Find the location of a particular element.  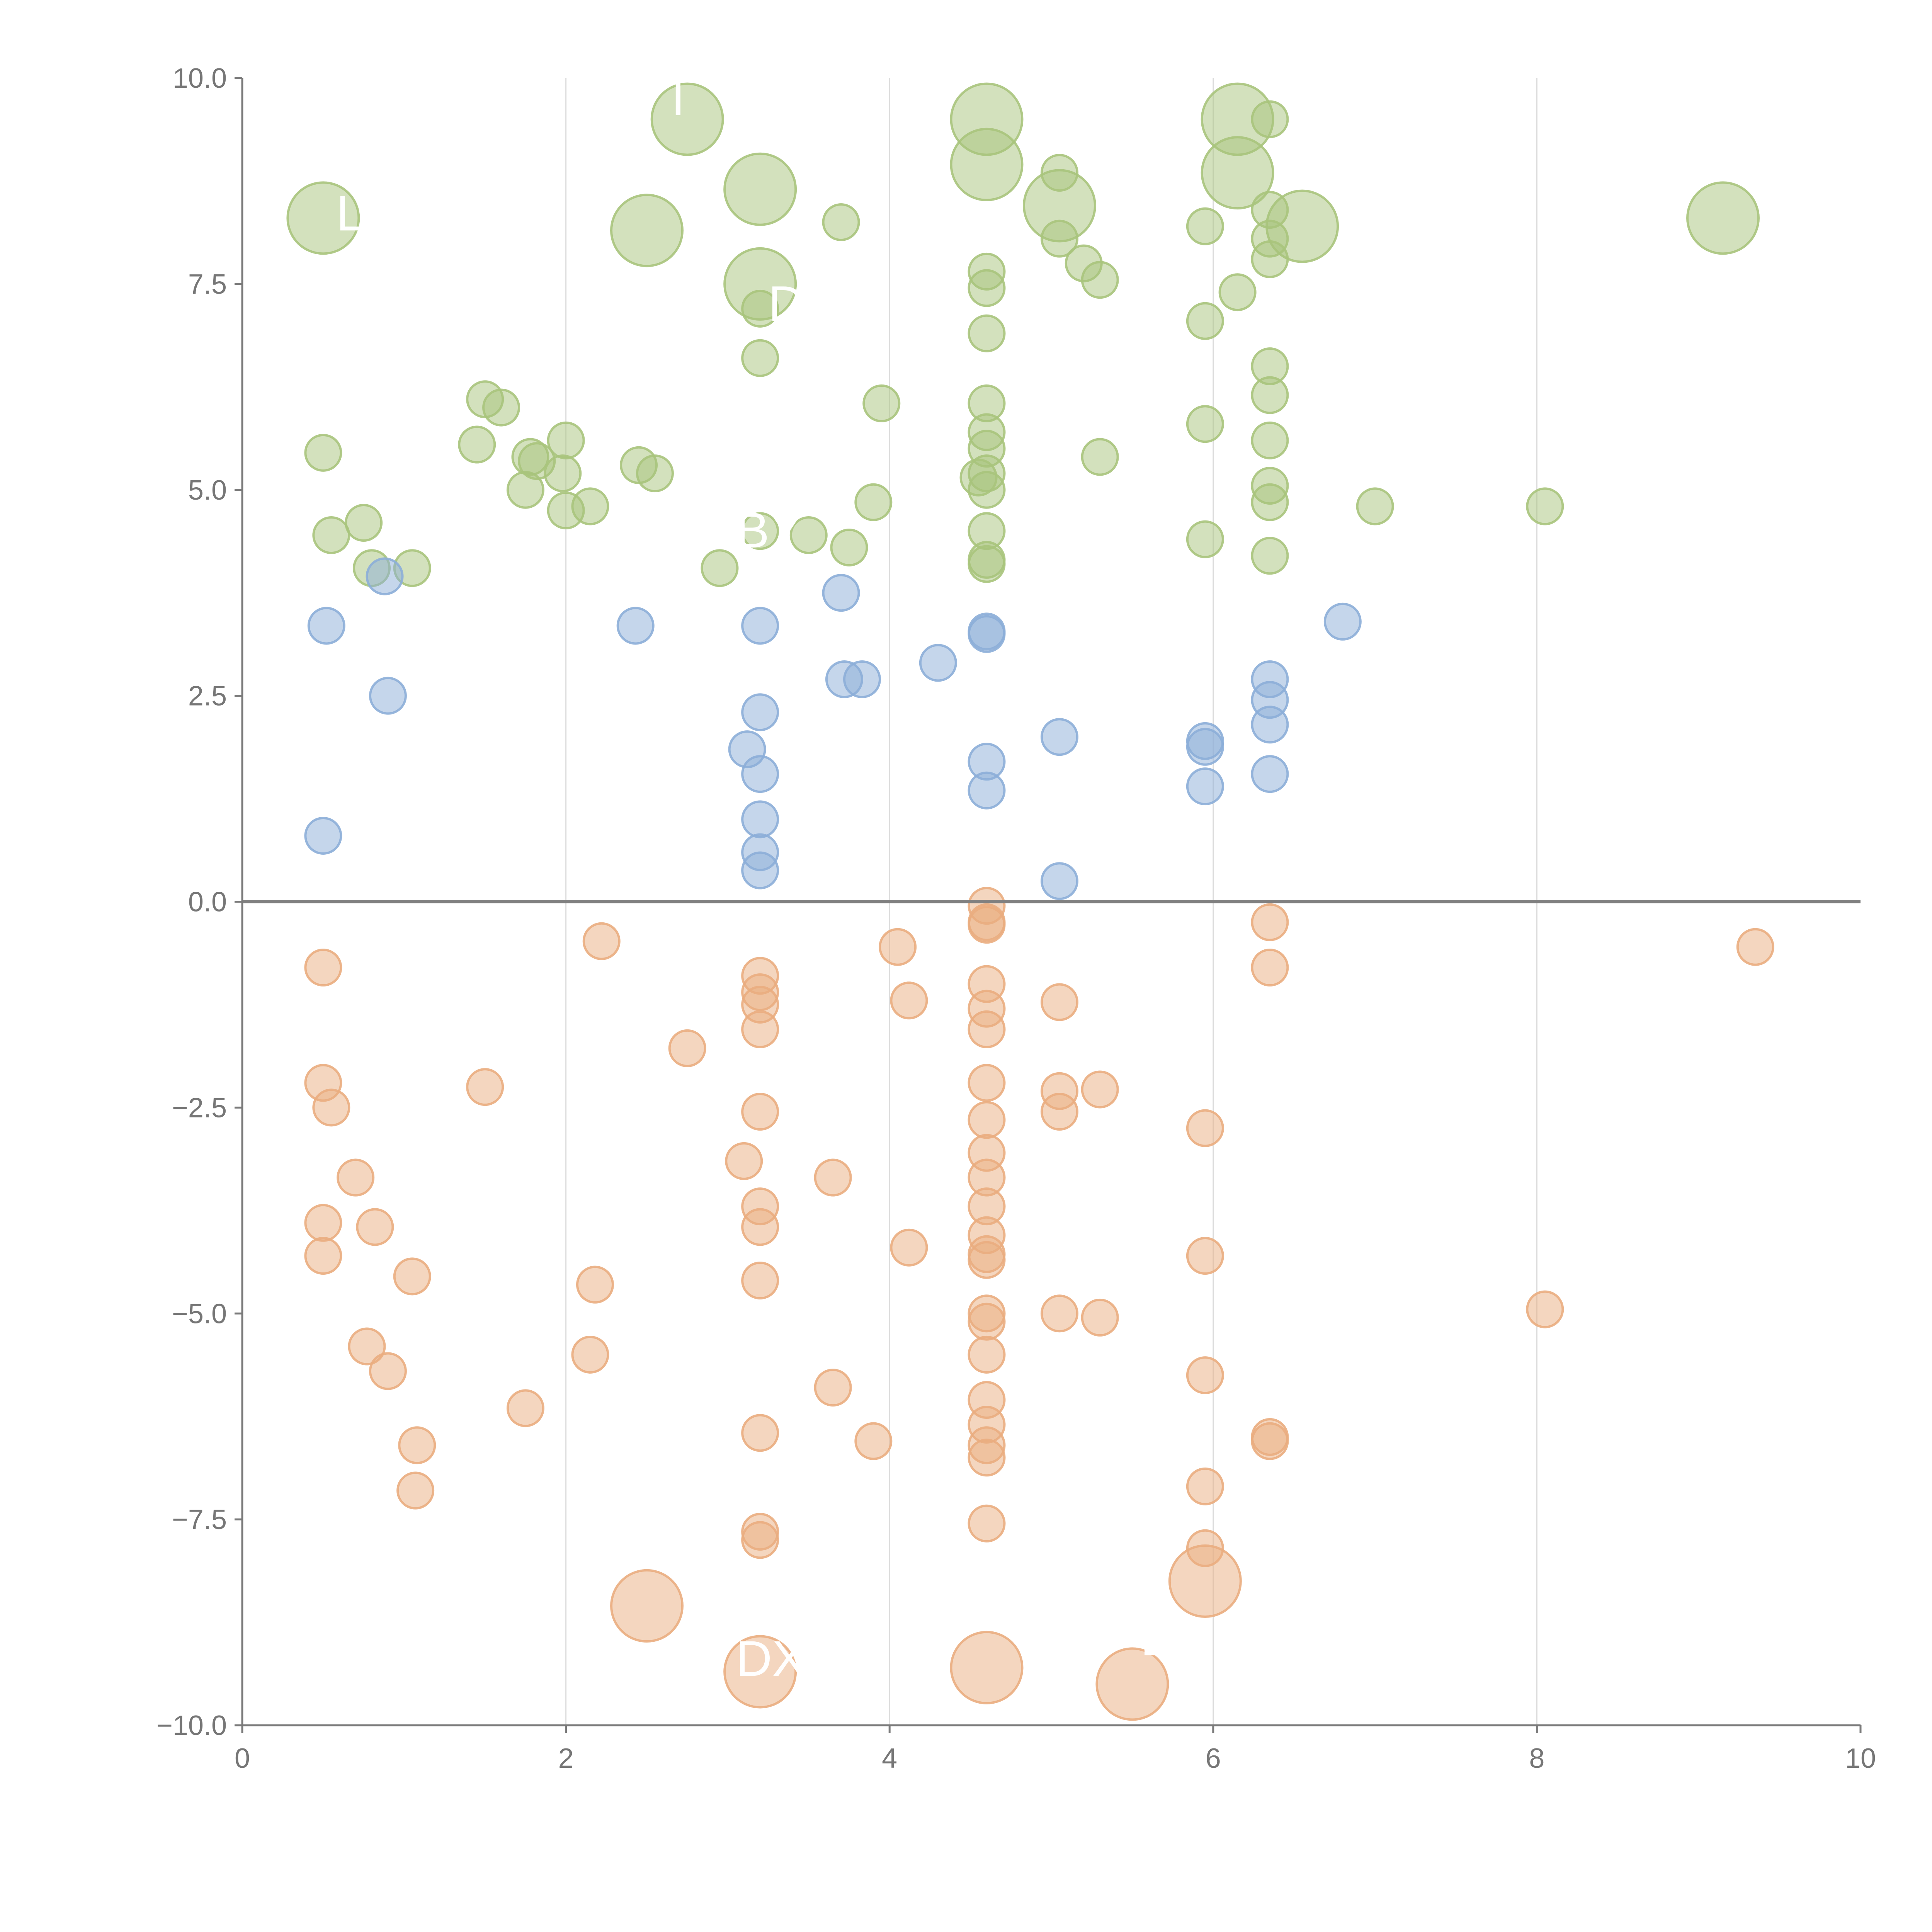

y-tick-label: −5.0 is located at coordinates (200, 1313).